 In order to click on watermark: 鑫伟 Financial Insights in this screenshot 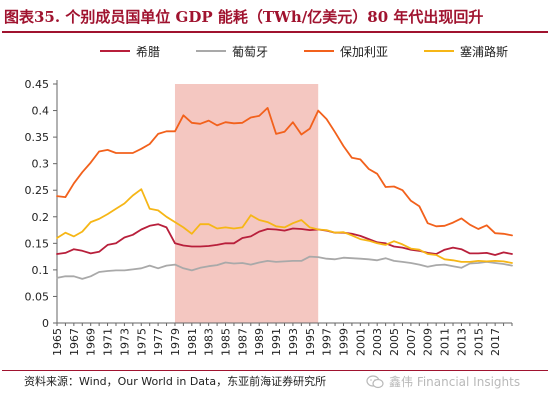, I will do `click(443, 381)`.